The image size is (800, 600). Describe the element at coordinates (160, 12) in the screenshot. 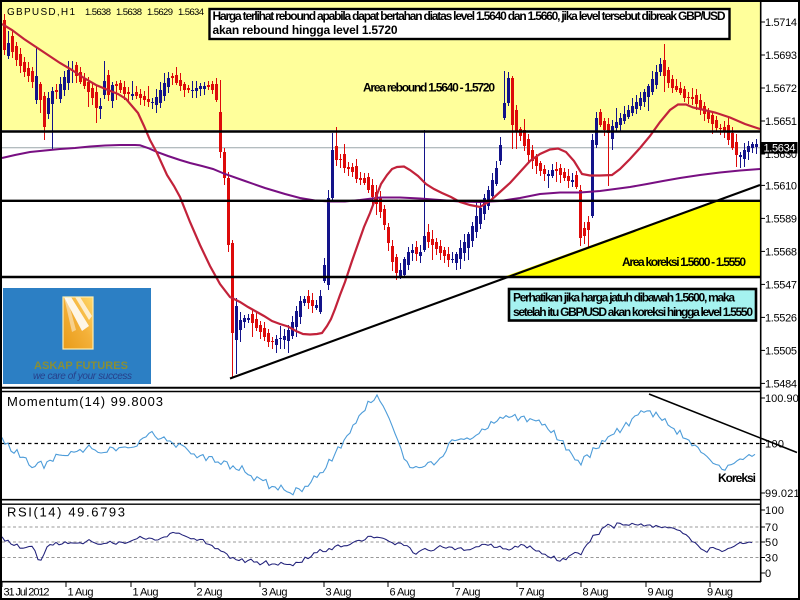

I see `svg-text: 1.5629` at that location.